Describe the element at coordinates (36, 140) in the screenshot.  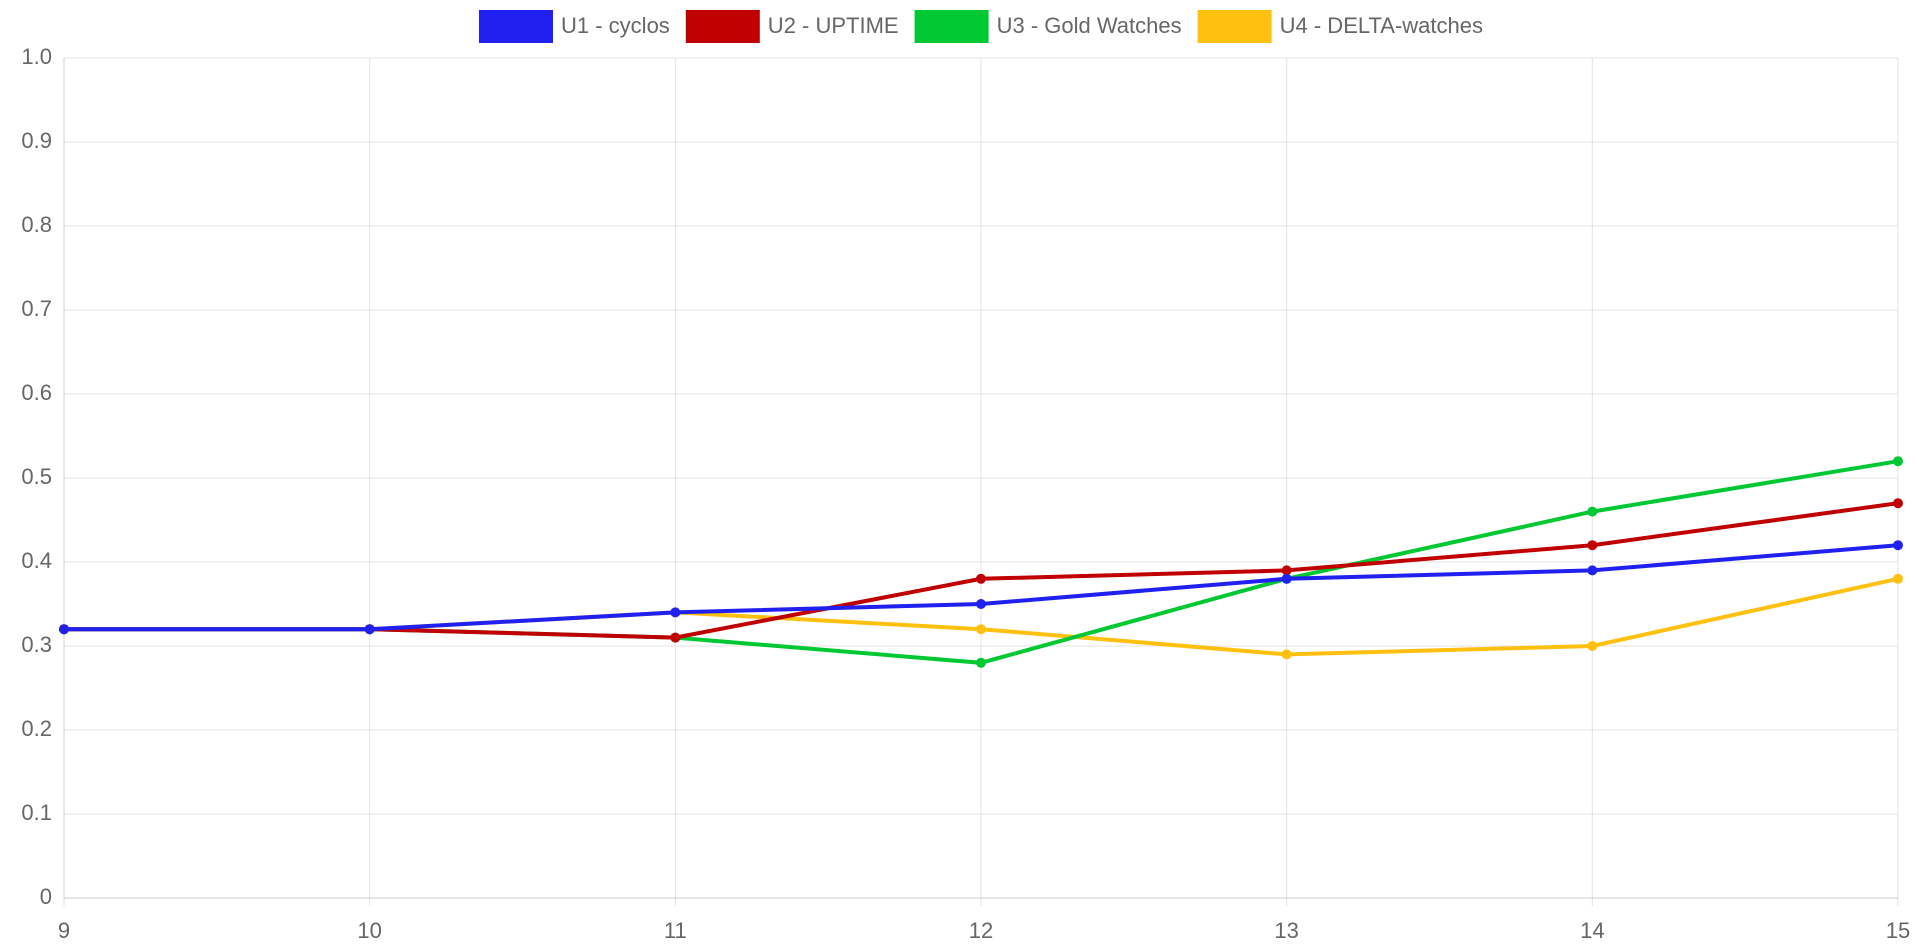
I see `y-tick-label: 0.9` at that location.